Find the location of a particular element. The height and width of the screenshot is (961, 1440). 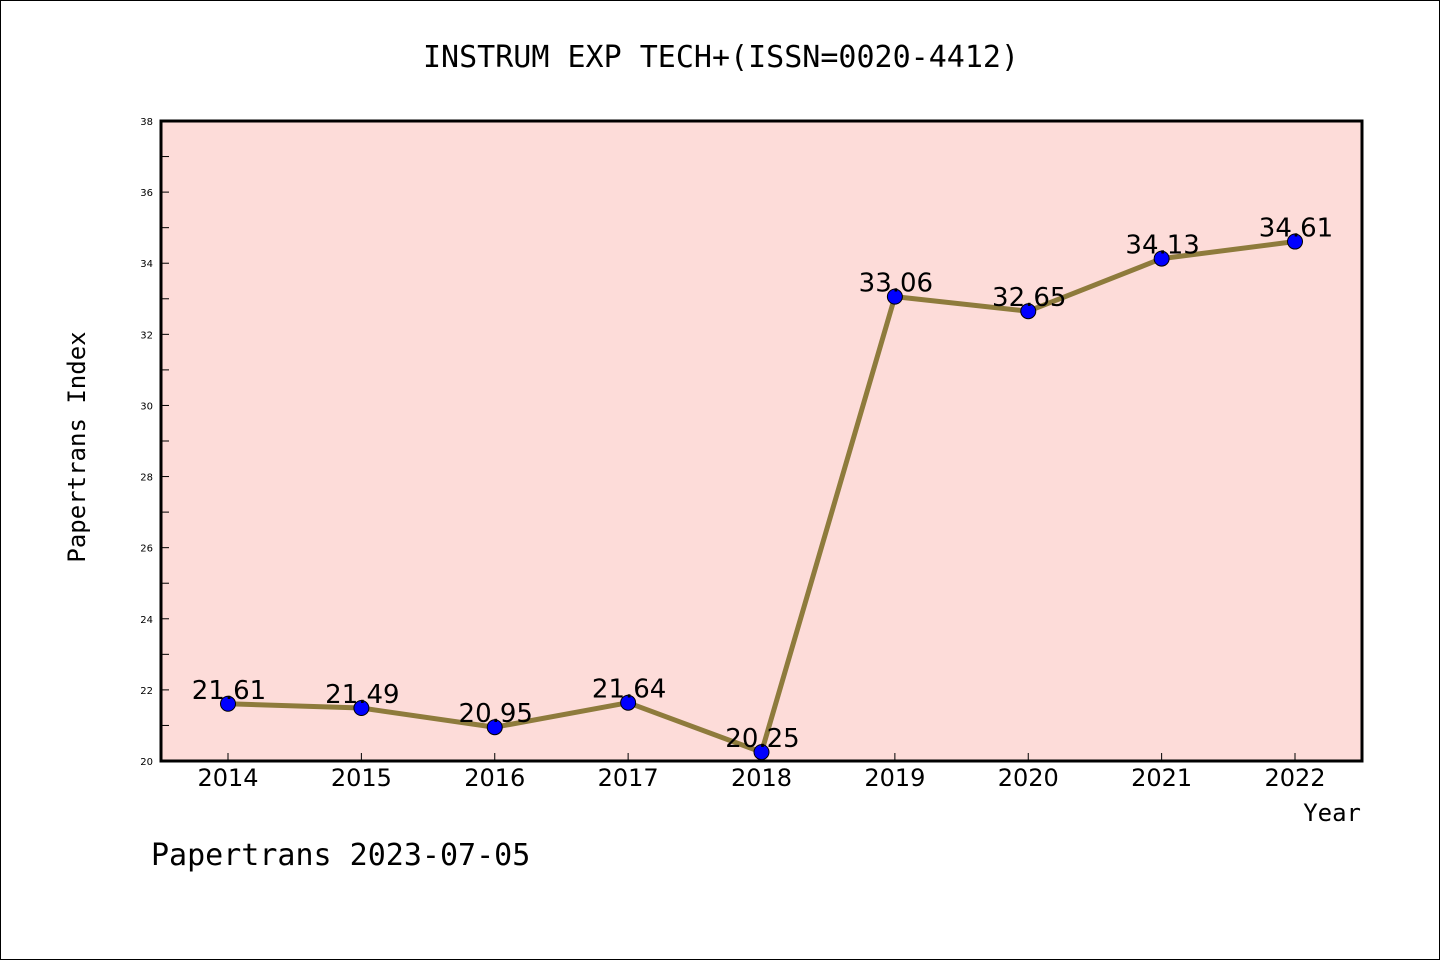

data-label: 34.61 is located at coordinates (1296, 229).